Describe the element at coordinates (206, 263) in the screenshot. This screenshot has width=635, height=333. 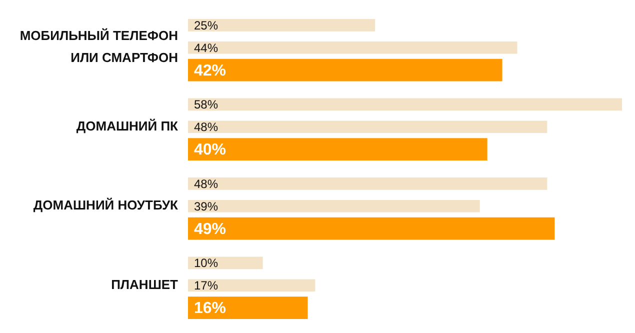
I see `data-label: 10%` at that location.